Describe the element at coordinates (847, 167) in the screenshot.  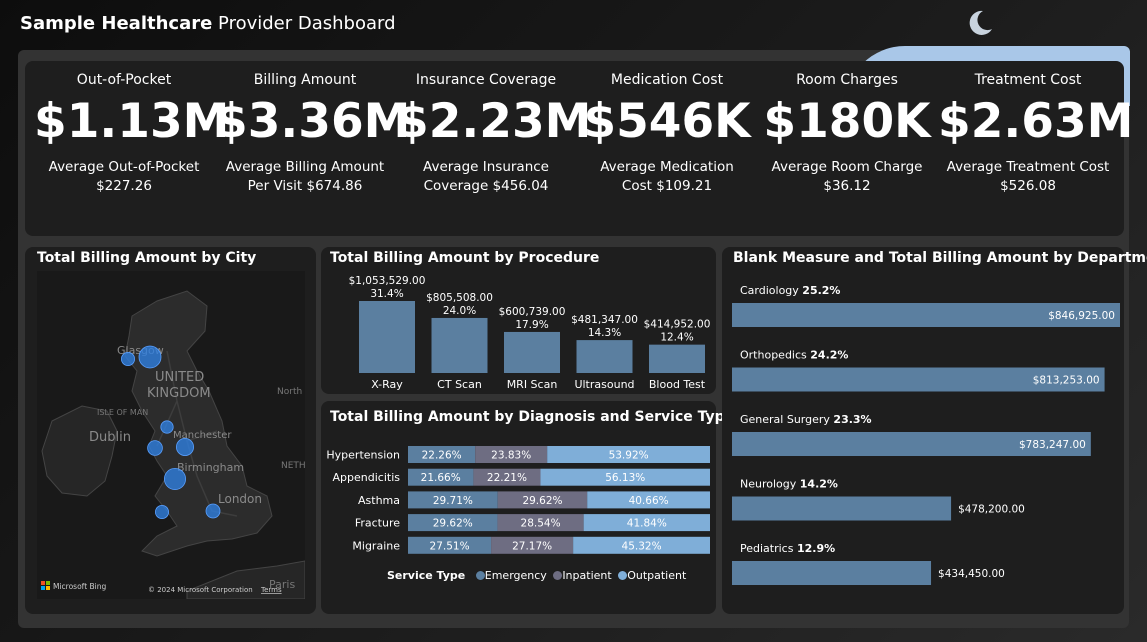
I see `kpi-sub-1: Average Room Charge` at that location.